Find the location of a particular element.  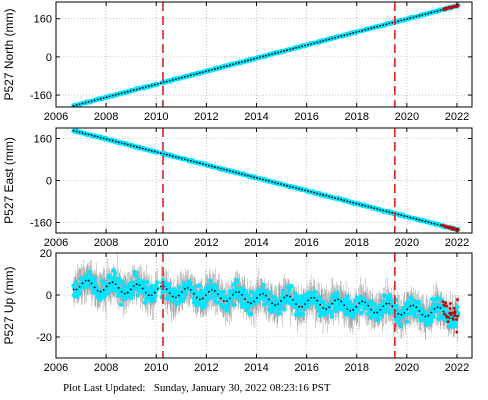

x-tick-label: 2008 is located at coordinates (106, 368).